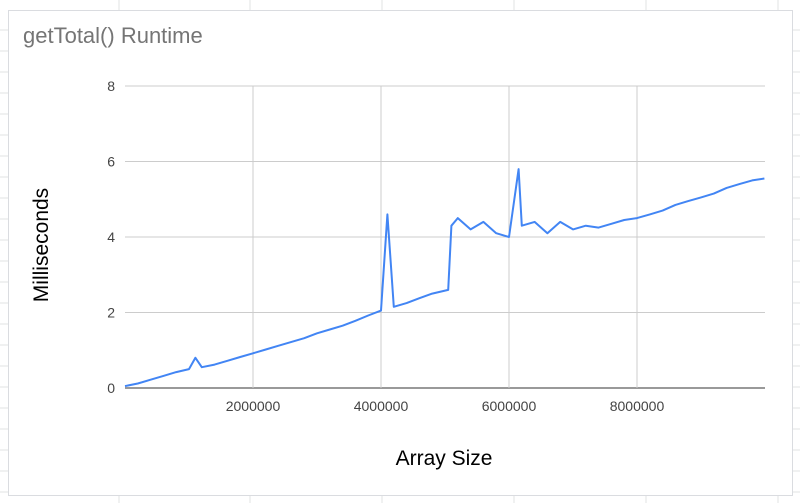  I want to click on y-tick-label: 2, so click(111, 313).